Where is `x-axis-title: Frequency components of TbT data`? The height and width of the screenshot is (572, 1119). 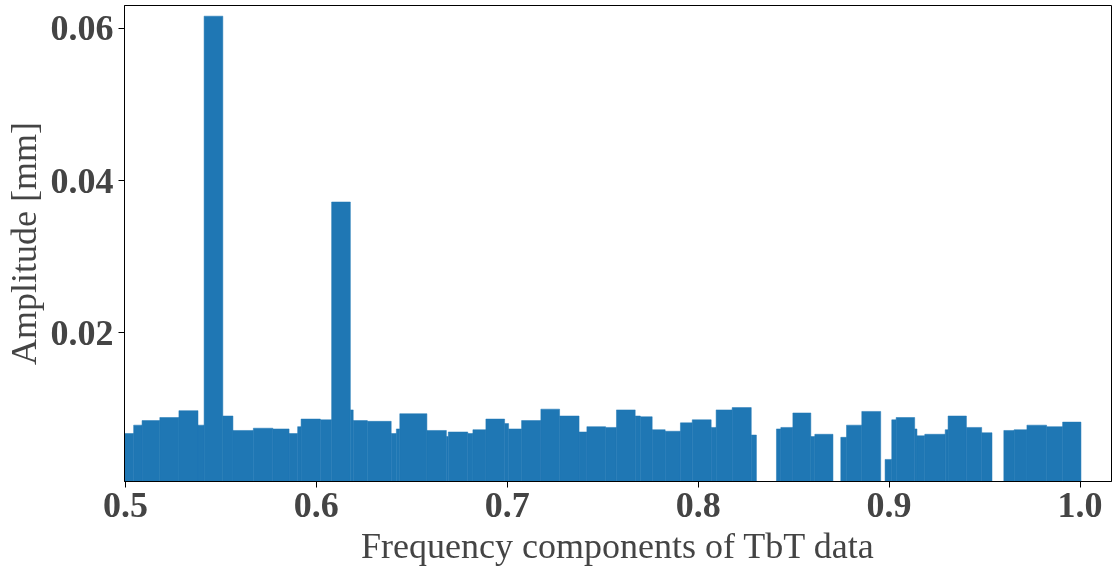
x-axis-title: Frequency components of TbT data is located at coordinates (617, 545).